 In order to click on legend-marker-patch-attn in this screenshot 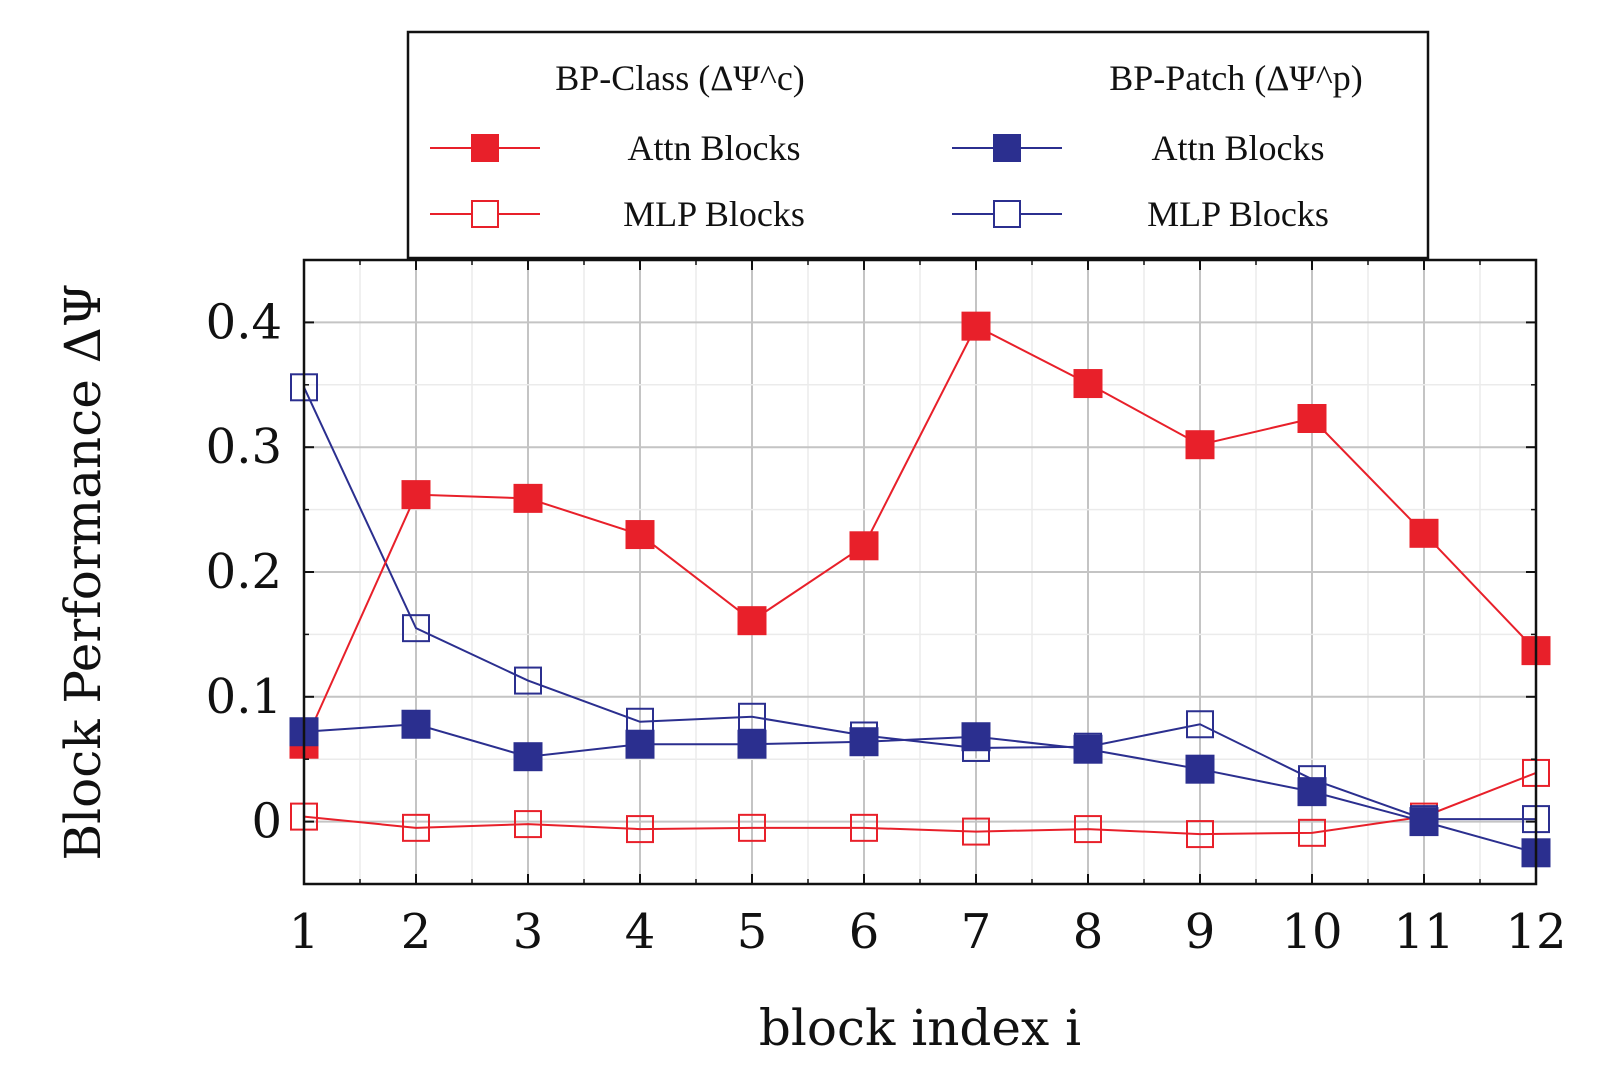, I will do `click(1007, 148)`.